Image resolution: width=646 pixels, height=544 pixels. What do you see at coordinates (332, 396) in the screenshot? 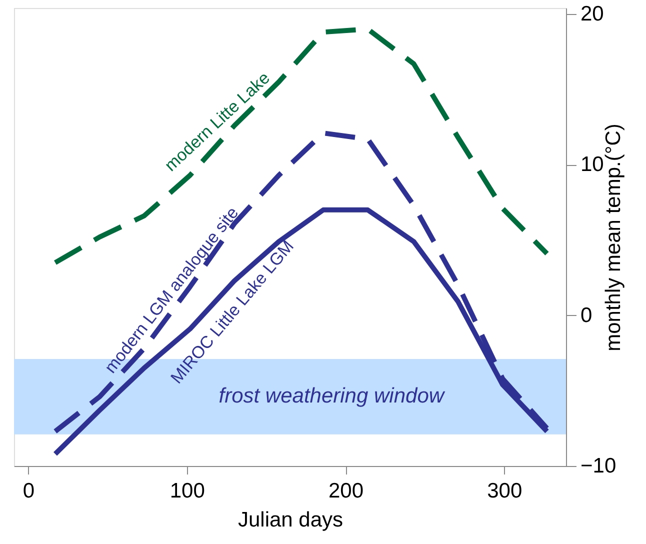
I see `band-label: frost weathering window` at bounding box center [332, 396].